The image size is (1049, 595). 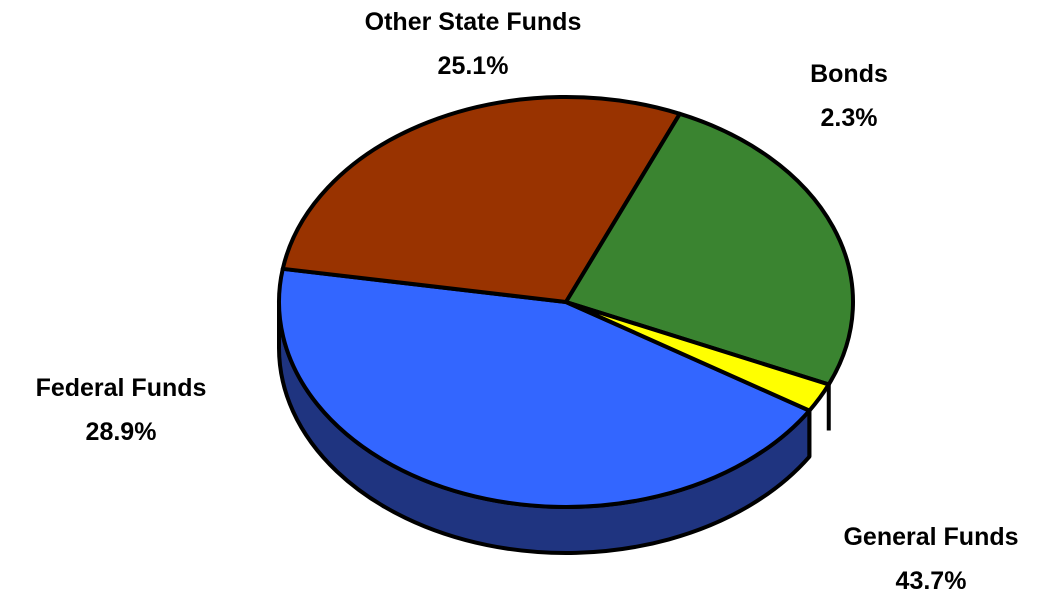 What do you see at coordinates (849, 74) in the screenshot?
I see `label-bonds-name: Bonds` at bounding box center [849, 74].